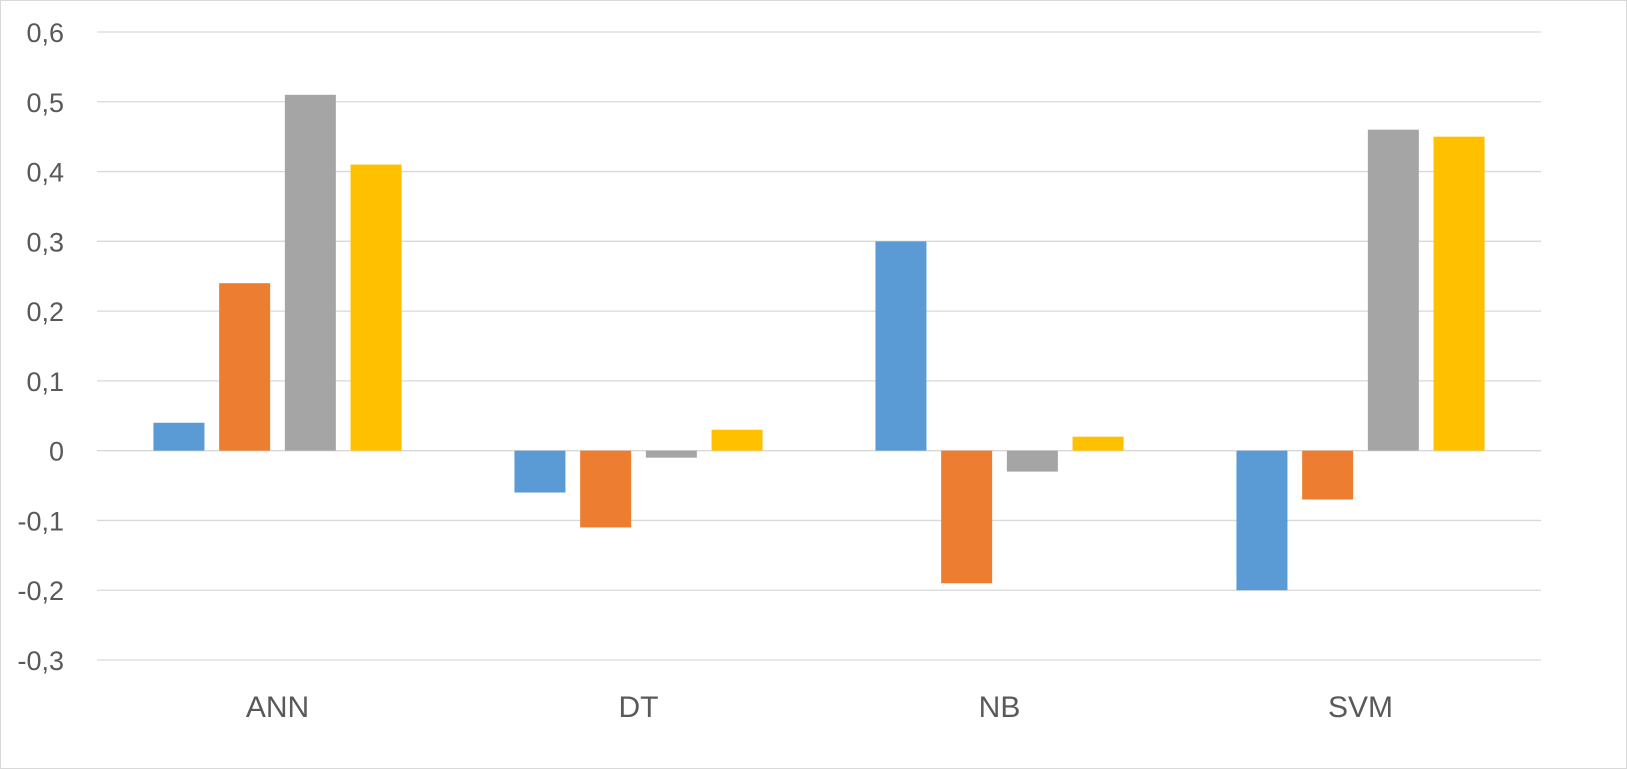 The width and height of the screenshot is (1627, 769). I want to click on y-tick-label: 0,2, so click(45, 312).